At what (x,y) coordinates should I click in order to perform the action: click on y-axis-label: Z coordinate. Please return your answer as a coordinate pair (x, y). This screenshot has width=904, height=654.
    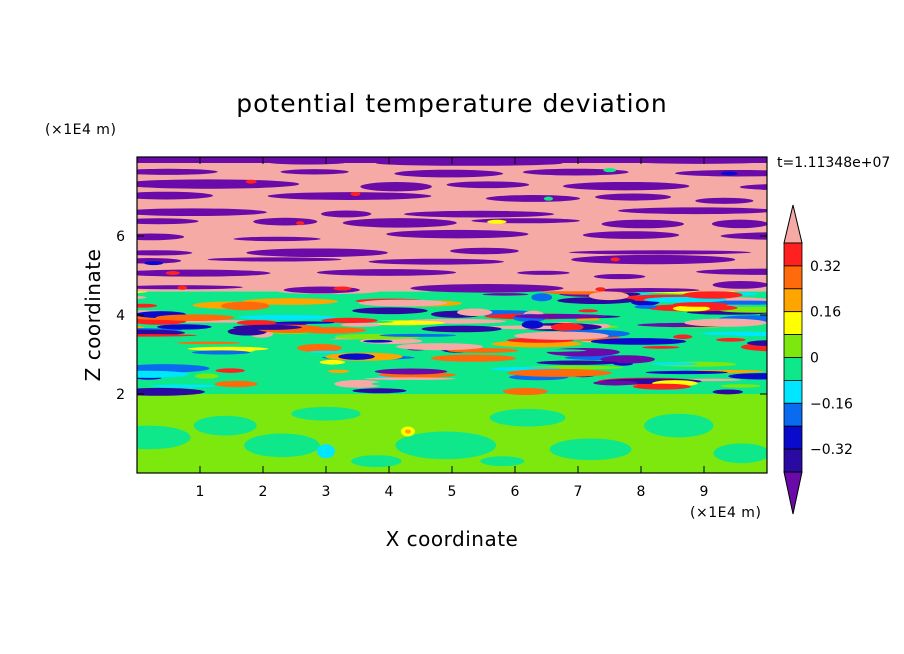
    Looking at the image, I should click on (93, 315).